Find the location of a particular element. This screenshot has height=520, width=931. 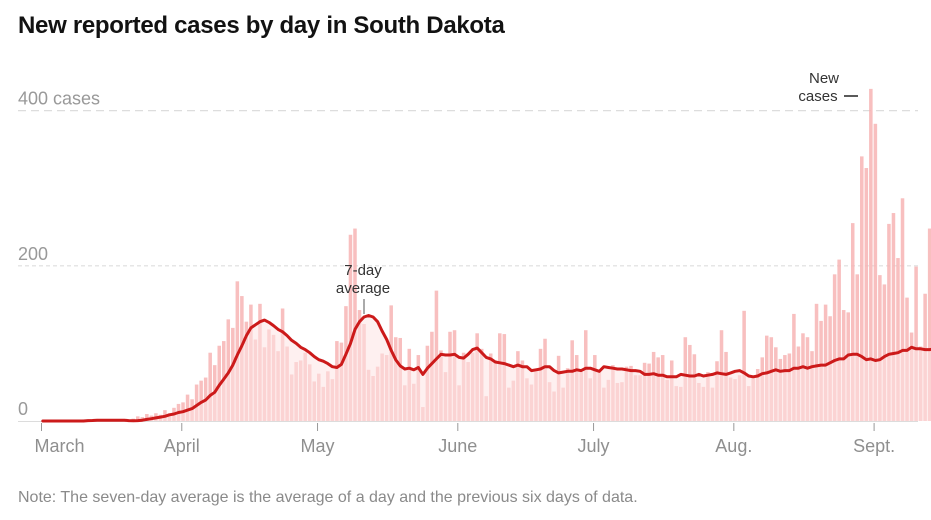

y-tick-label: 200 is located at coordinates (33, 254).